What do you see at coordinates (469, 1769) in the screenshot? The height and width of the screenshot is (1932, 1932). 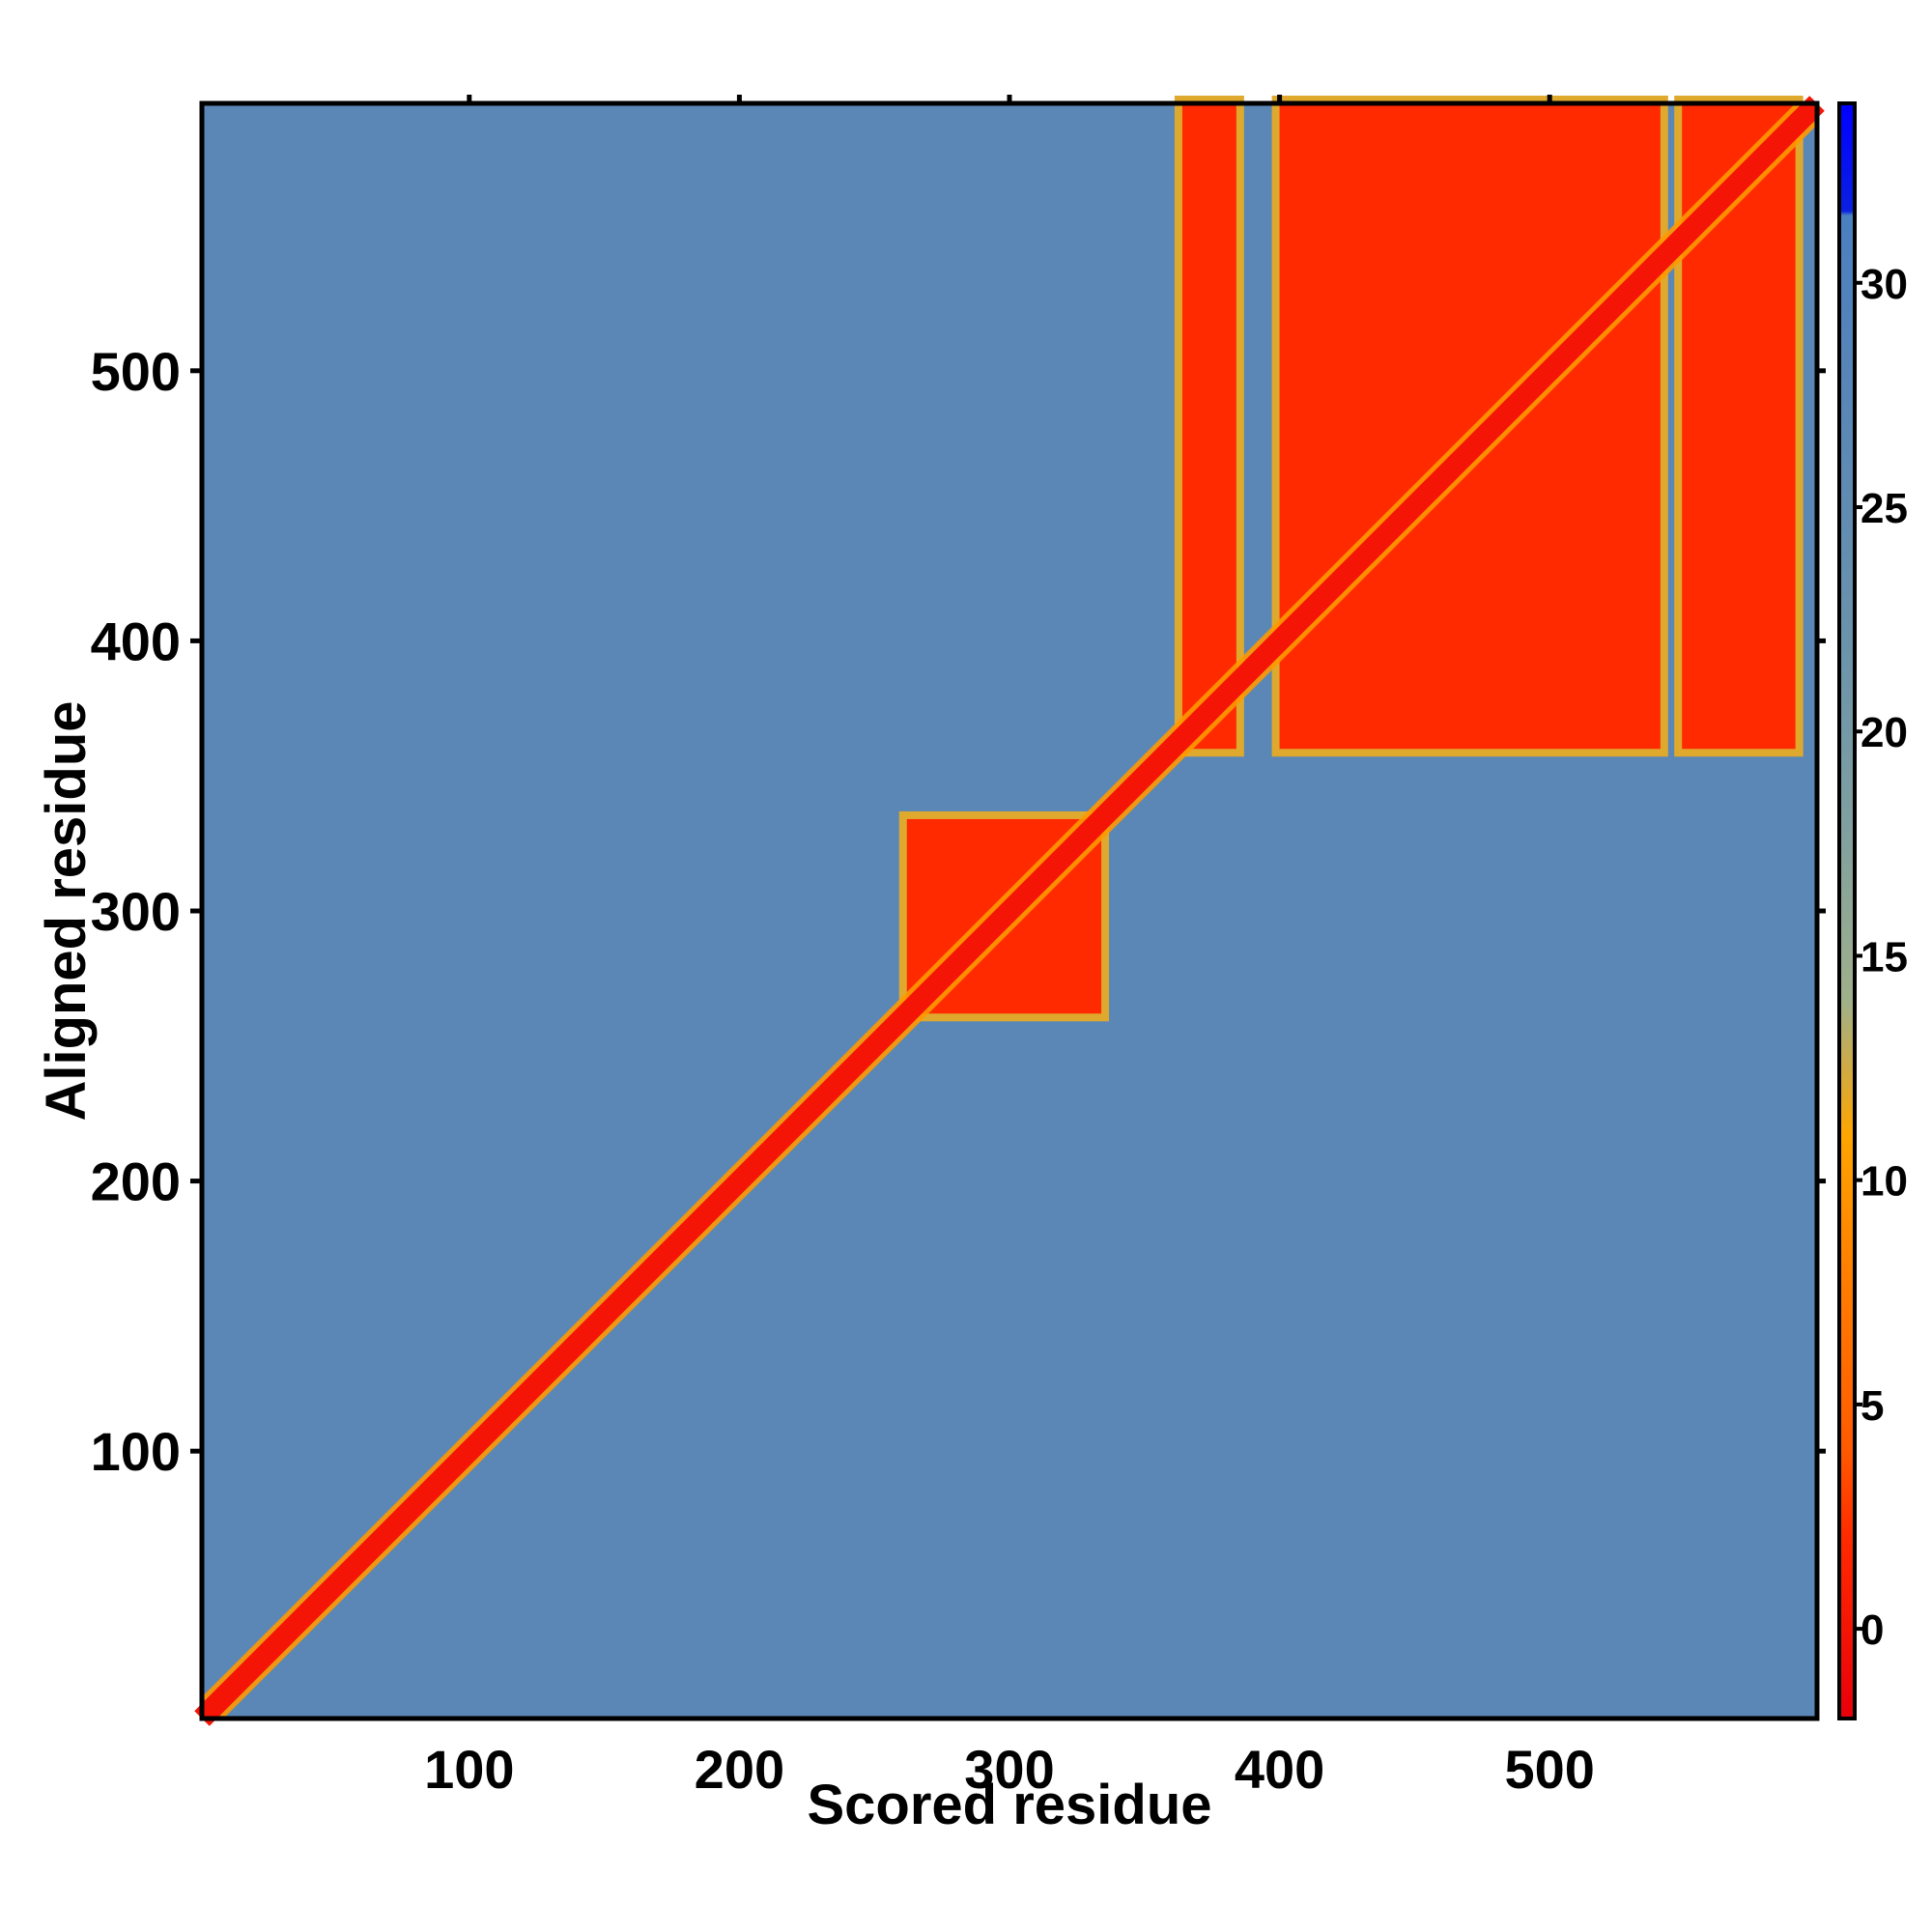 I see `x-tick-label: 100` at bounding box center [469, 1769].